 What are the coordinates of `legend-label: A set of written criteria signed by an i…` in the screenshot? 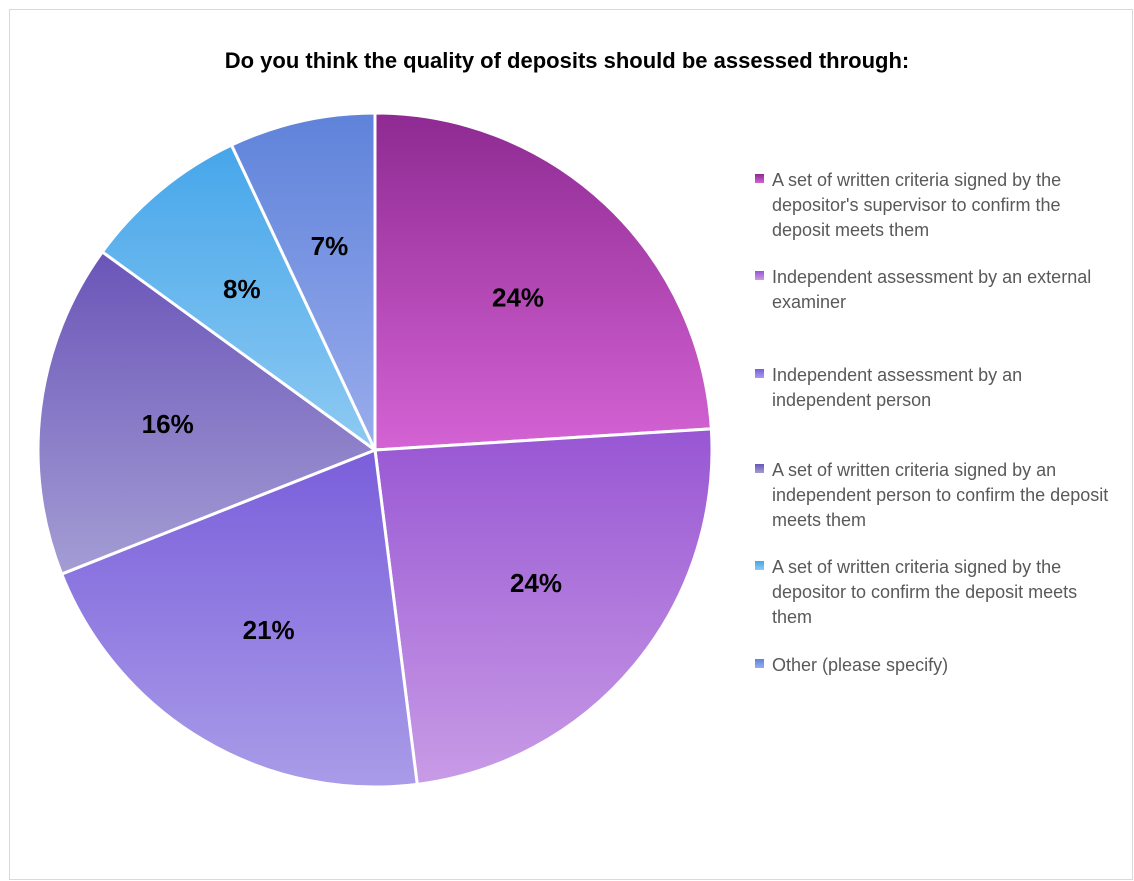 It's located at (940, 495).